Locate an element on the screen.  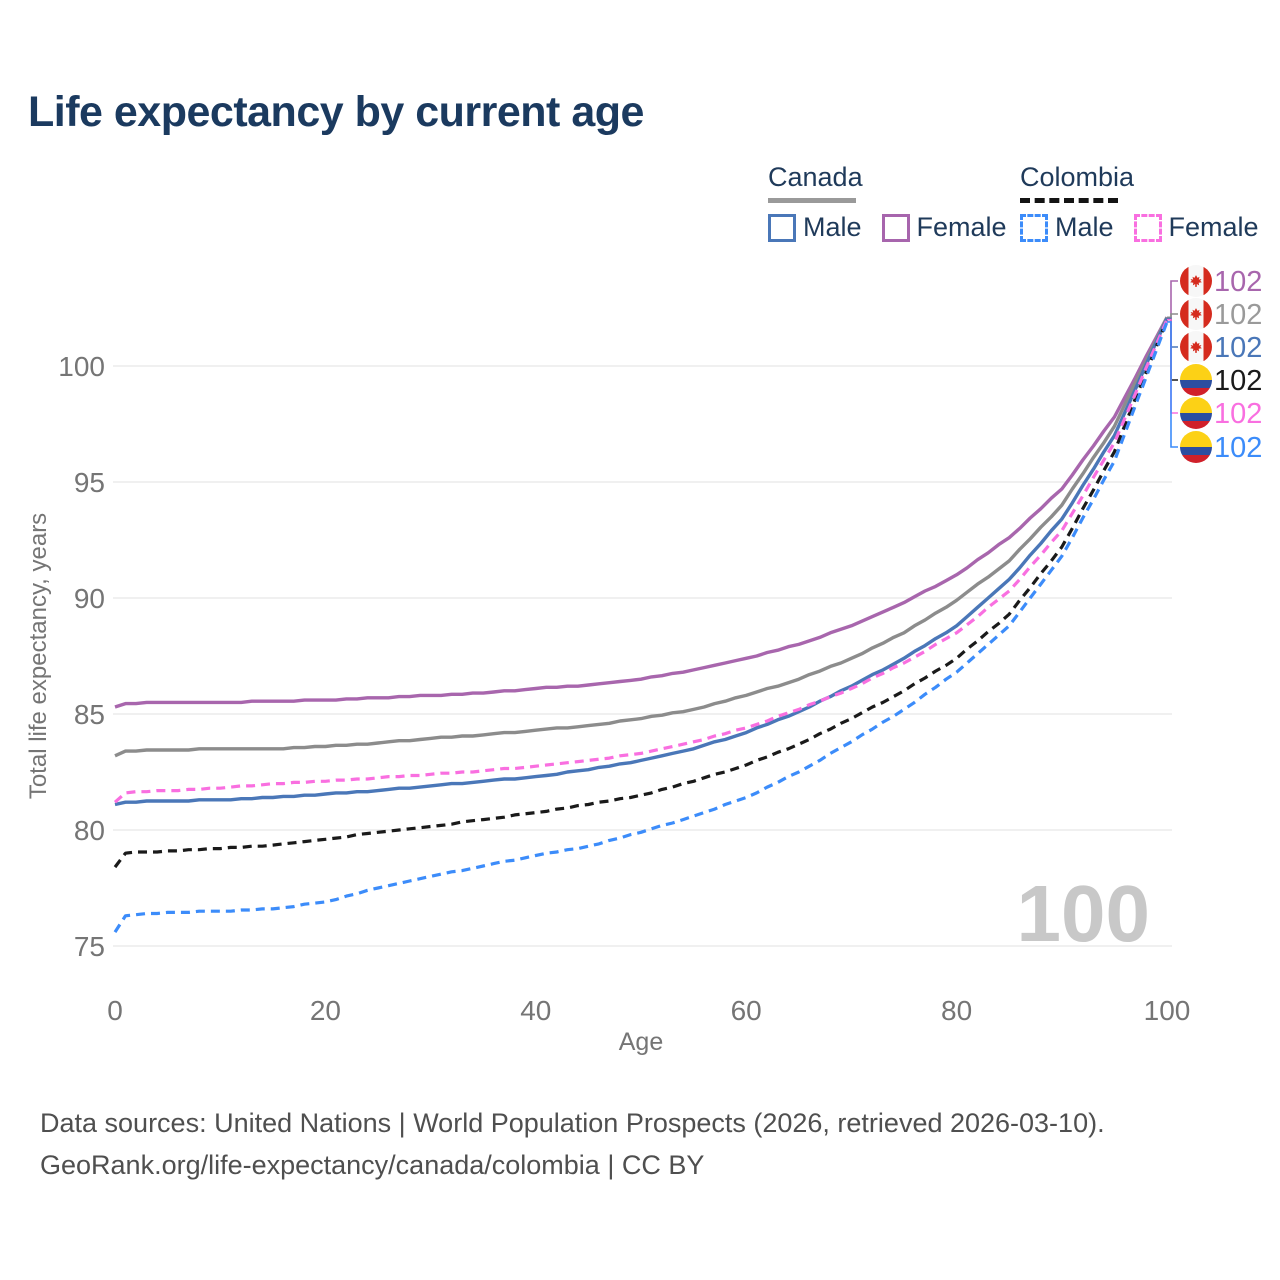
x-tick-label: 20 is located at coordinates (325, 1010).